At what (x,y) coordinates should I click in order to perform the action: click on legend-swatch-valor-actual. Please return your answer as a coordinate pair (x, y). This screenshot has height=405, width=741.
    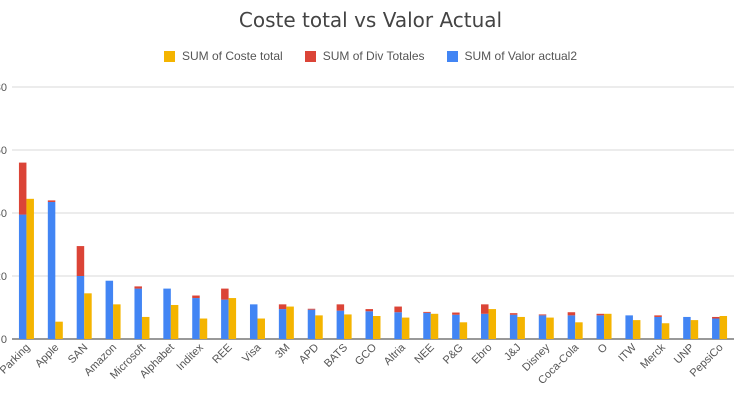
    Looking at the image, I should click on (452, 56).